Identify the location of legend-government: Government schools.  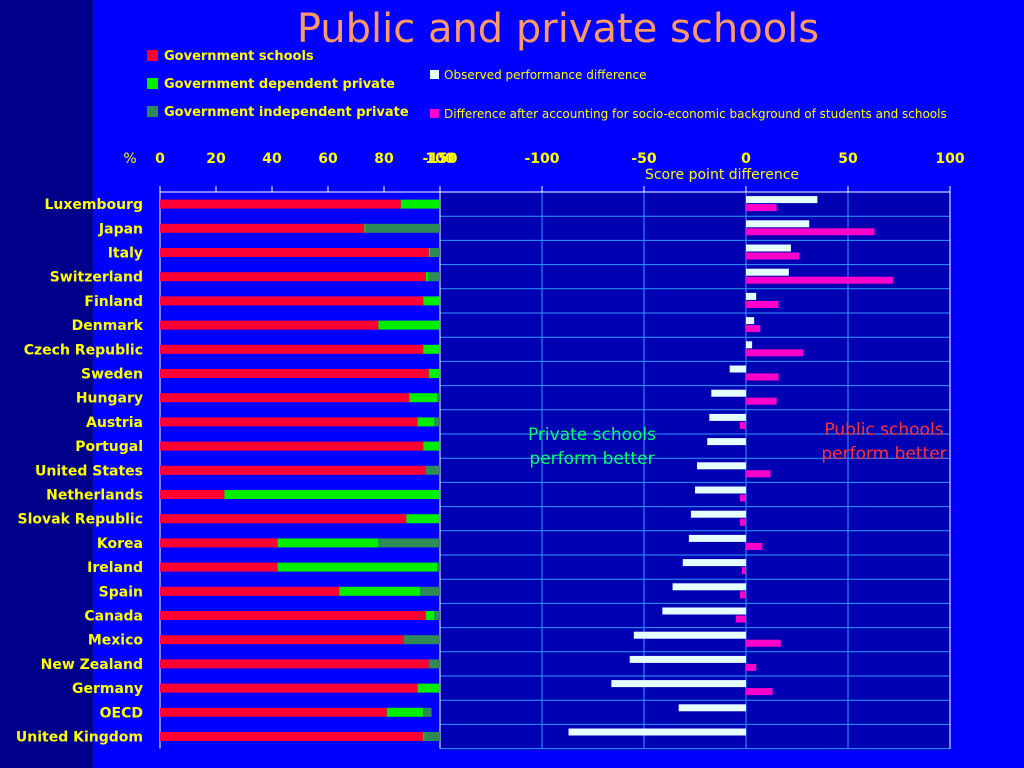
(239, 56).